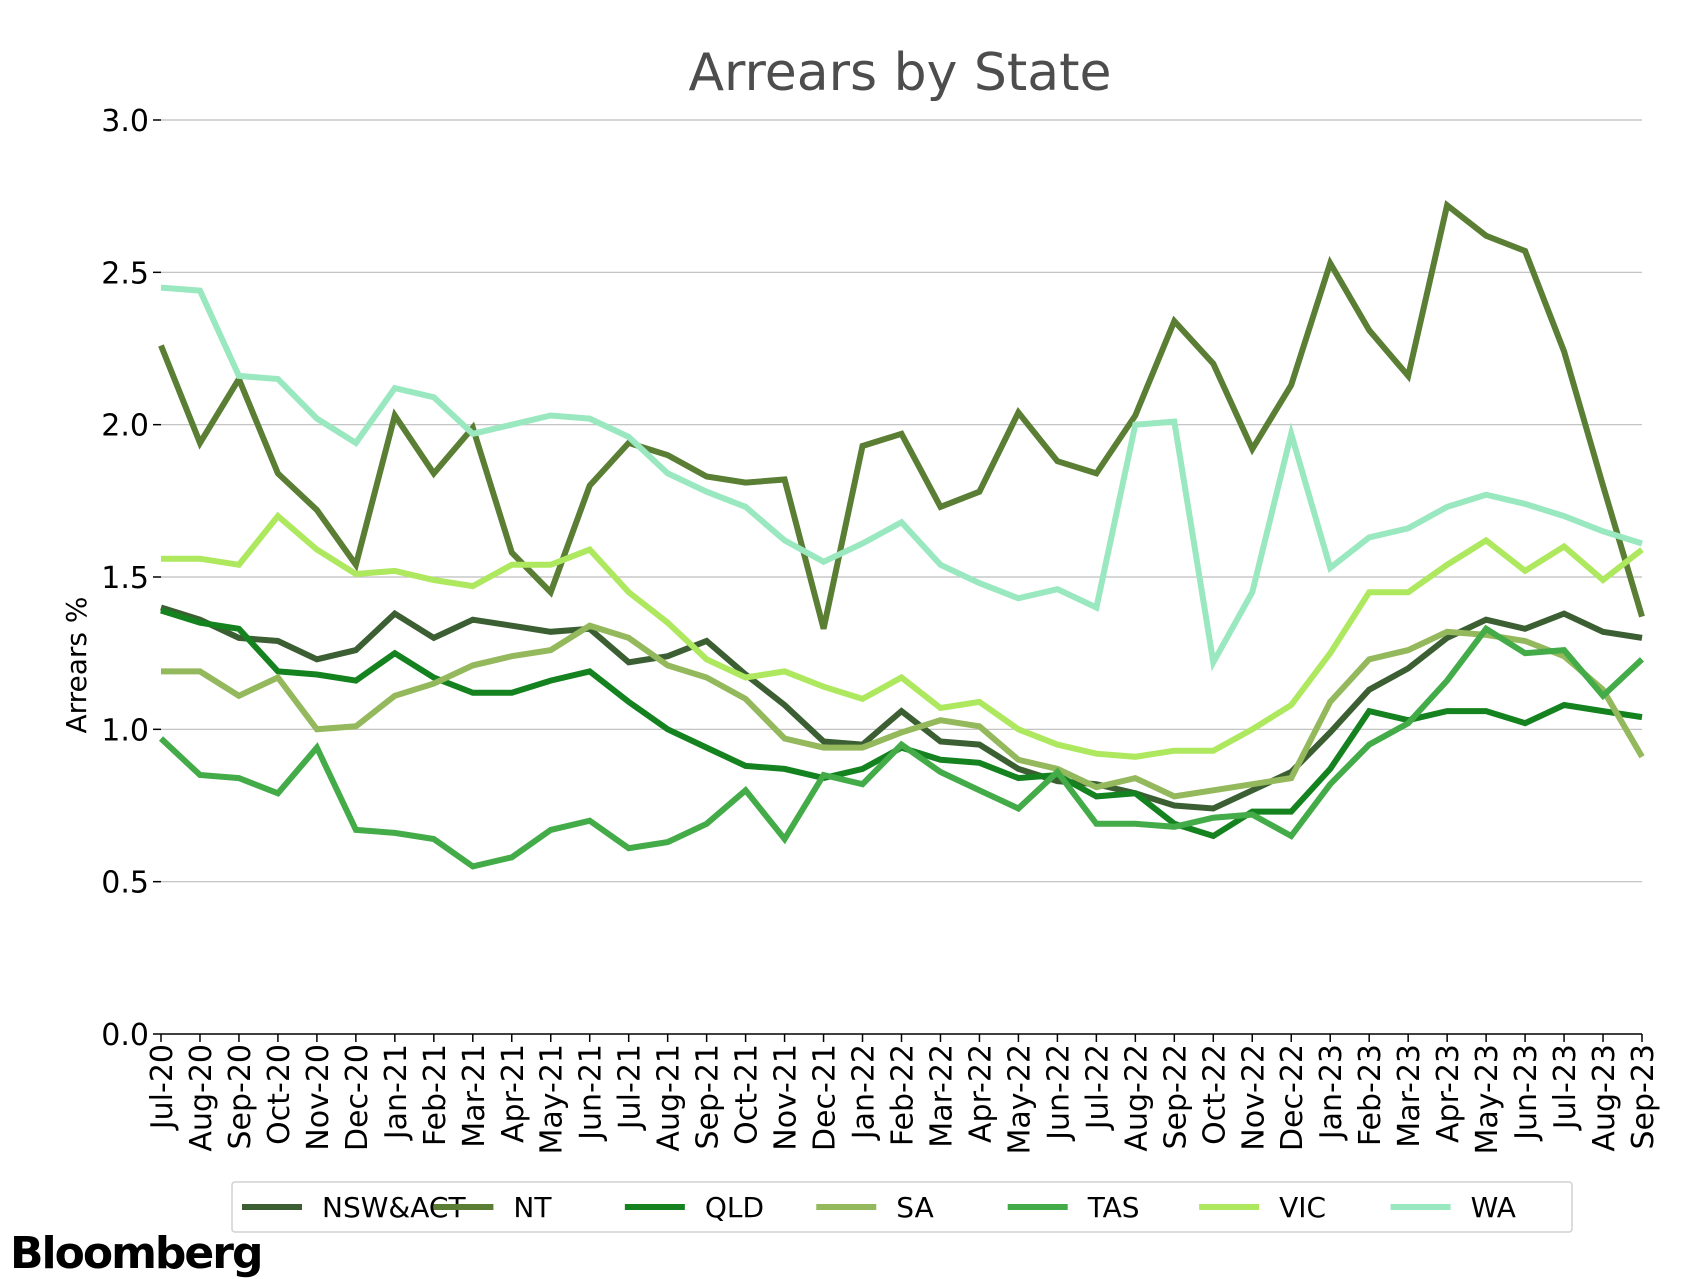 This screenshot has width=1703, height=1279. What do you see at coordinates (1253, 1097) in the screenshot?
I see `x-tick-label: Nov-22` at bounding box center [1253, 1097].